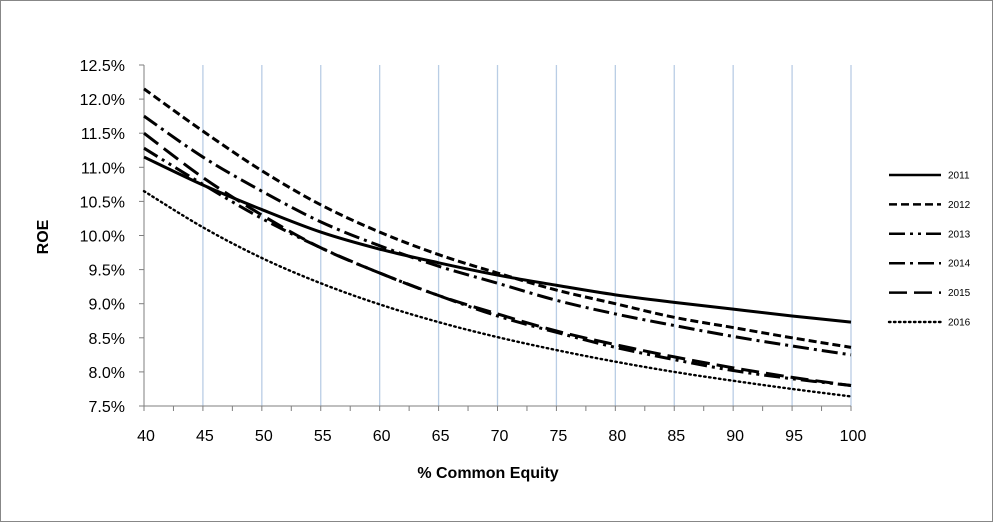 The image size is (993, 522). I want to click on y-axis-title: ROE, so click(43, 236).